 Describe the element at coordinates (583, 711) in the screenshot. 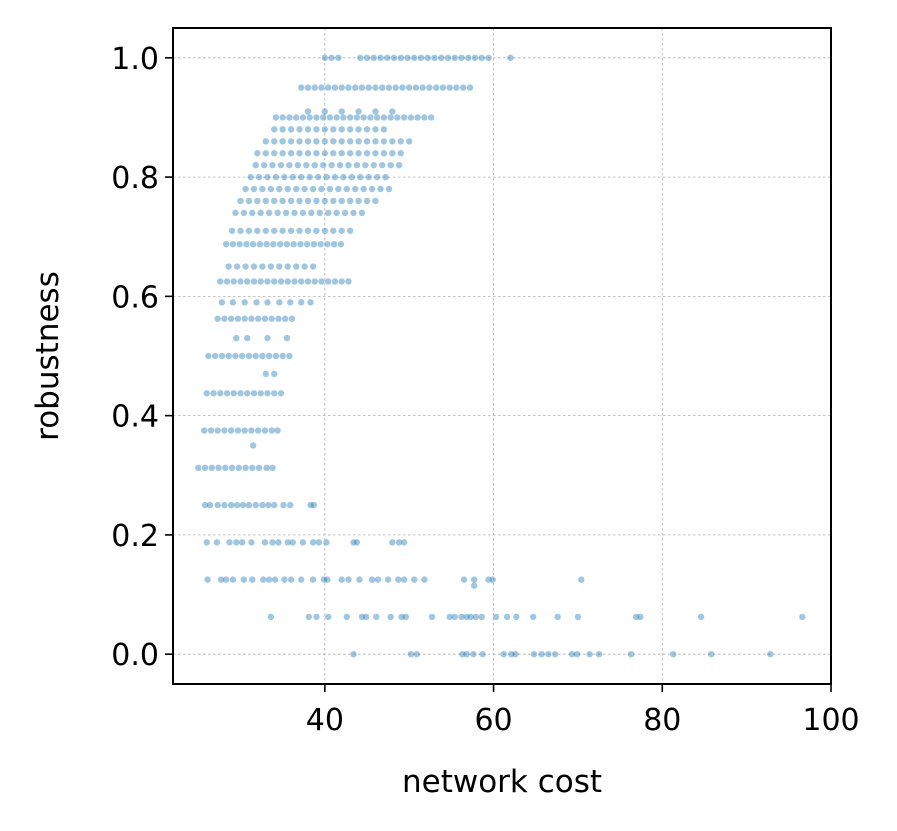

I see `x-axis-ticks: 40 60 80 100` at that location.